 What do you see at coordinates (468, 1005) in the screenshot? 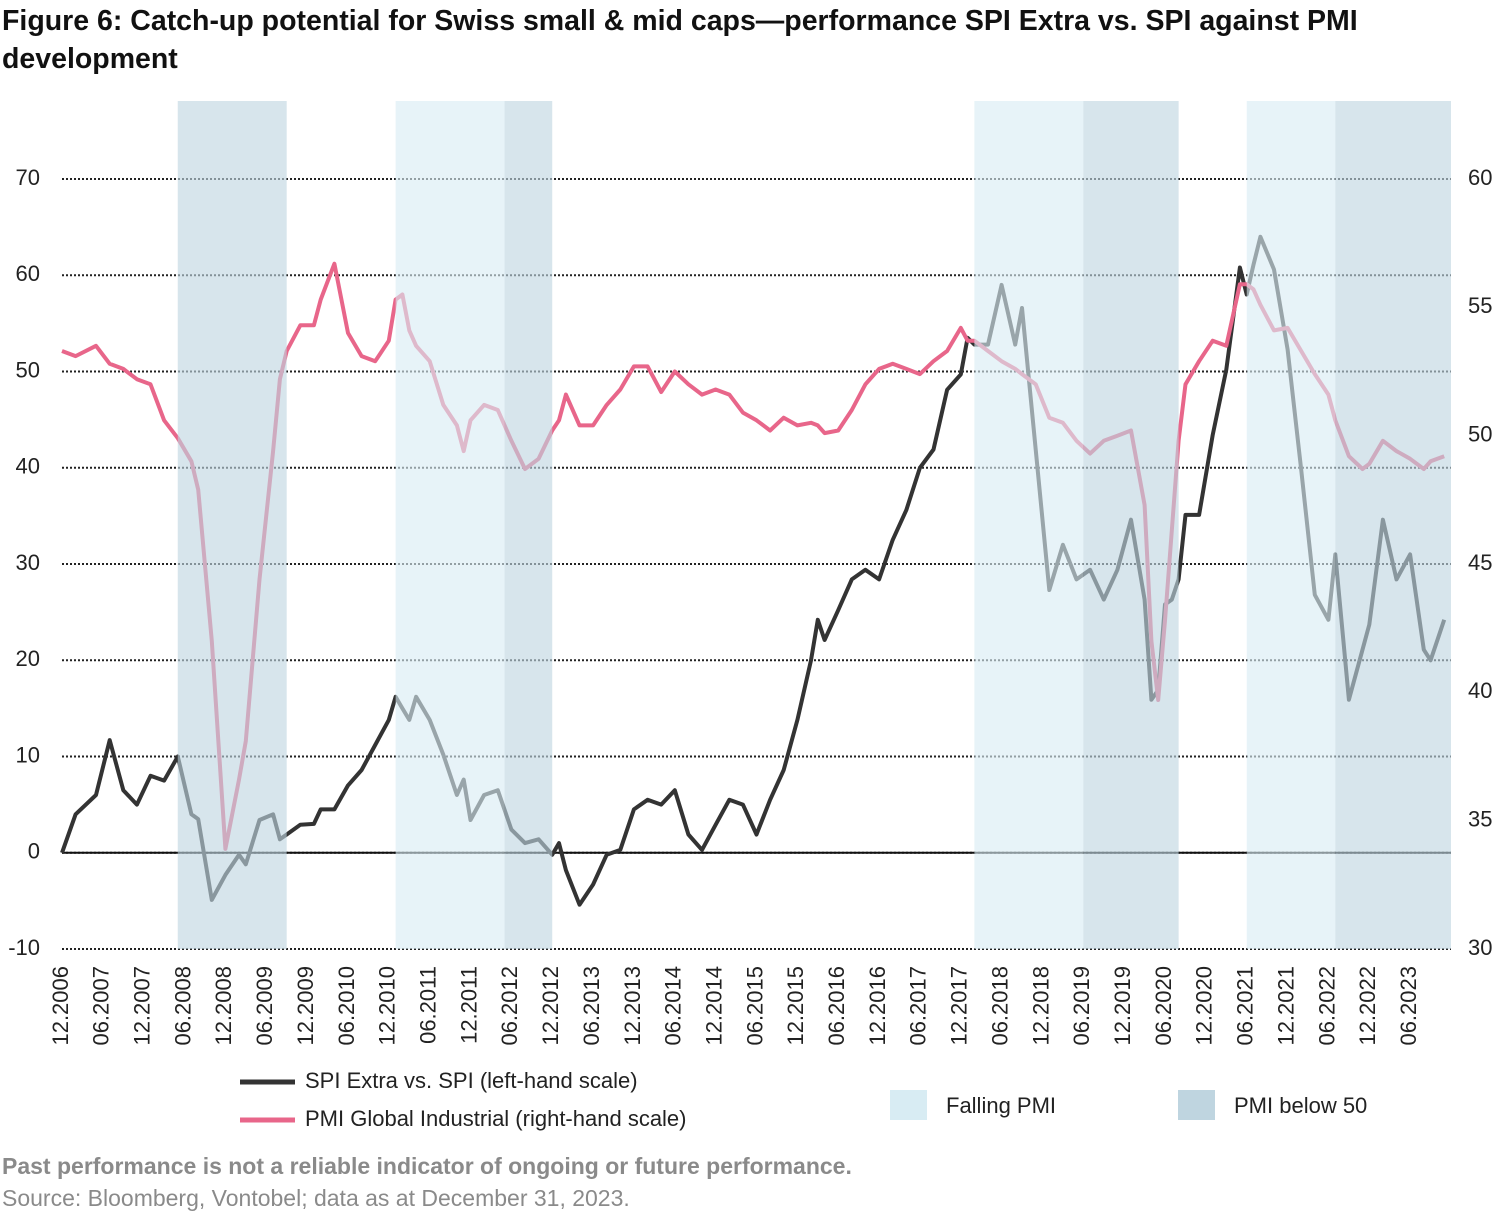
I see `x-tick-label: 12.2011` at bounding box center [468, 1005].